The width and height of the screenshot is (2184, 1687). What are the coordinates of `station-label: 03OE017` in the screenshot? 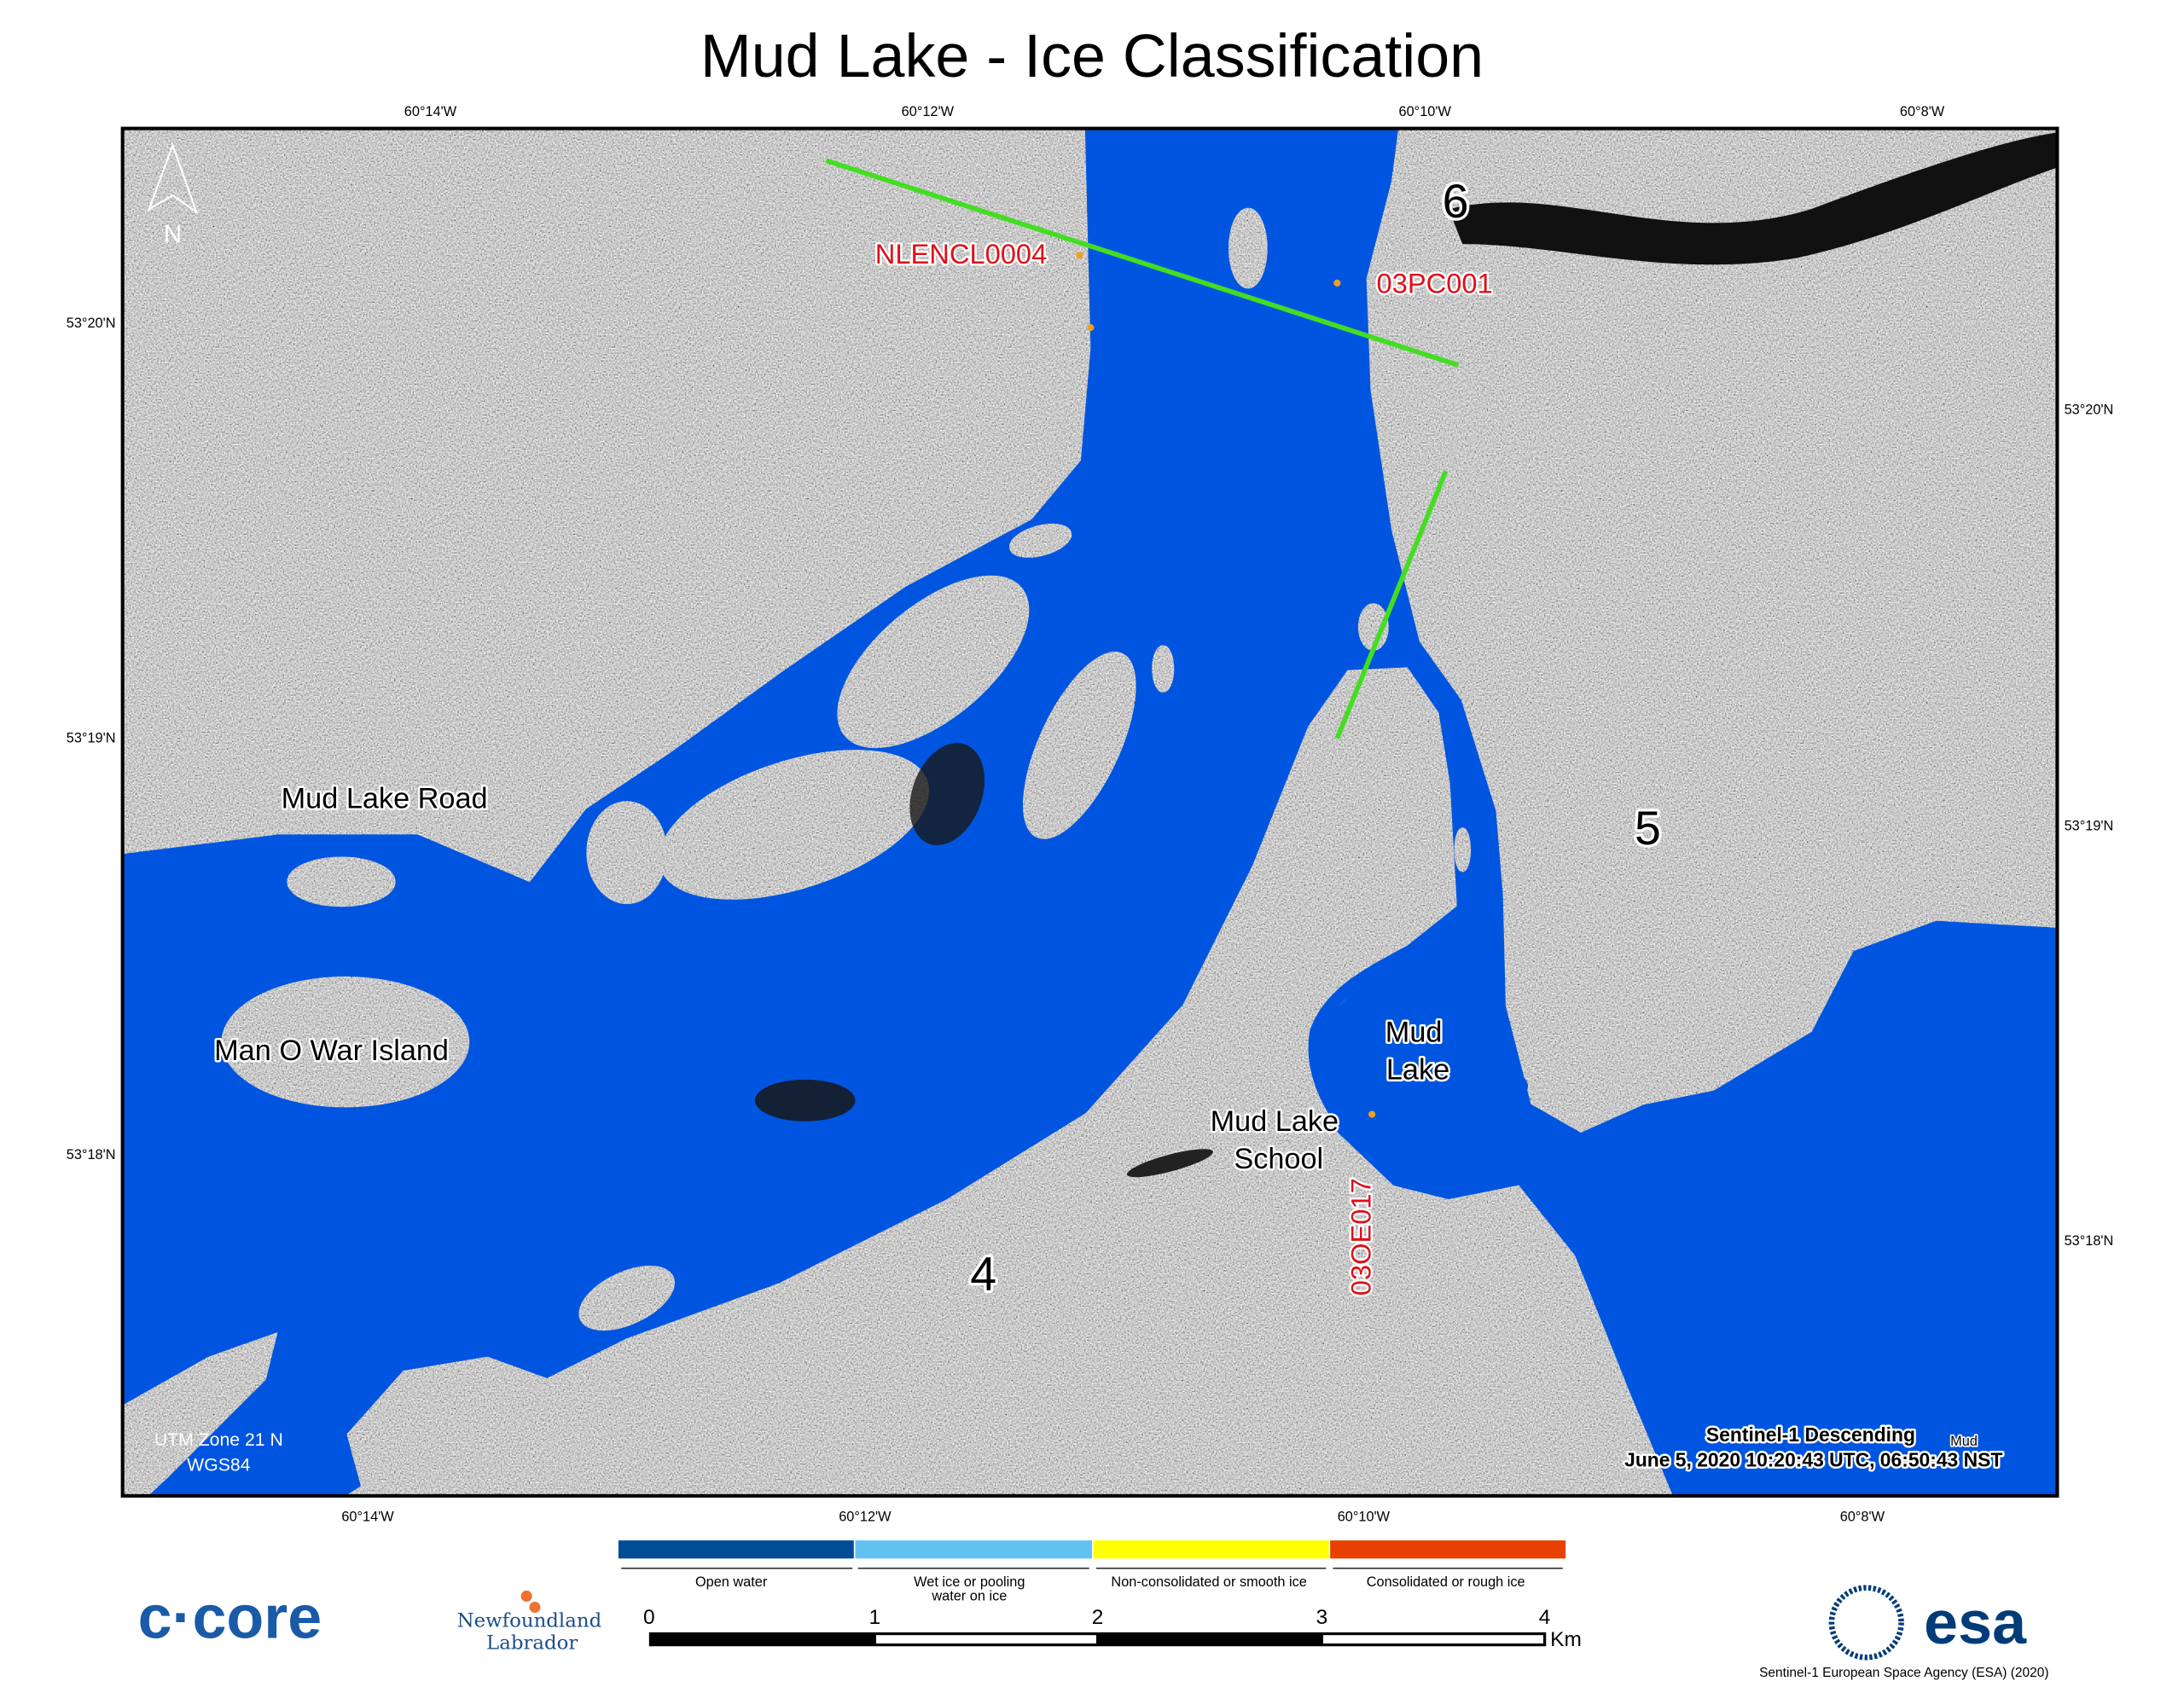 It's located at (1361, 1237).